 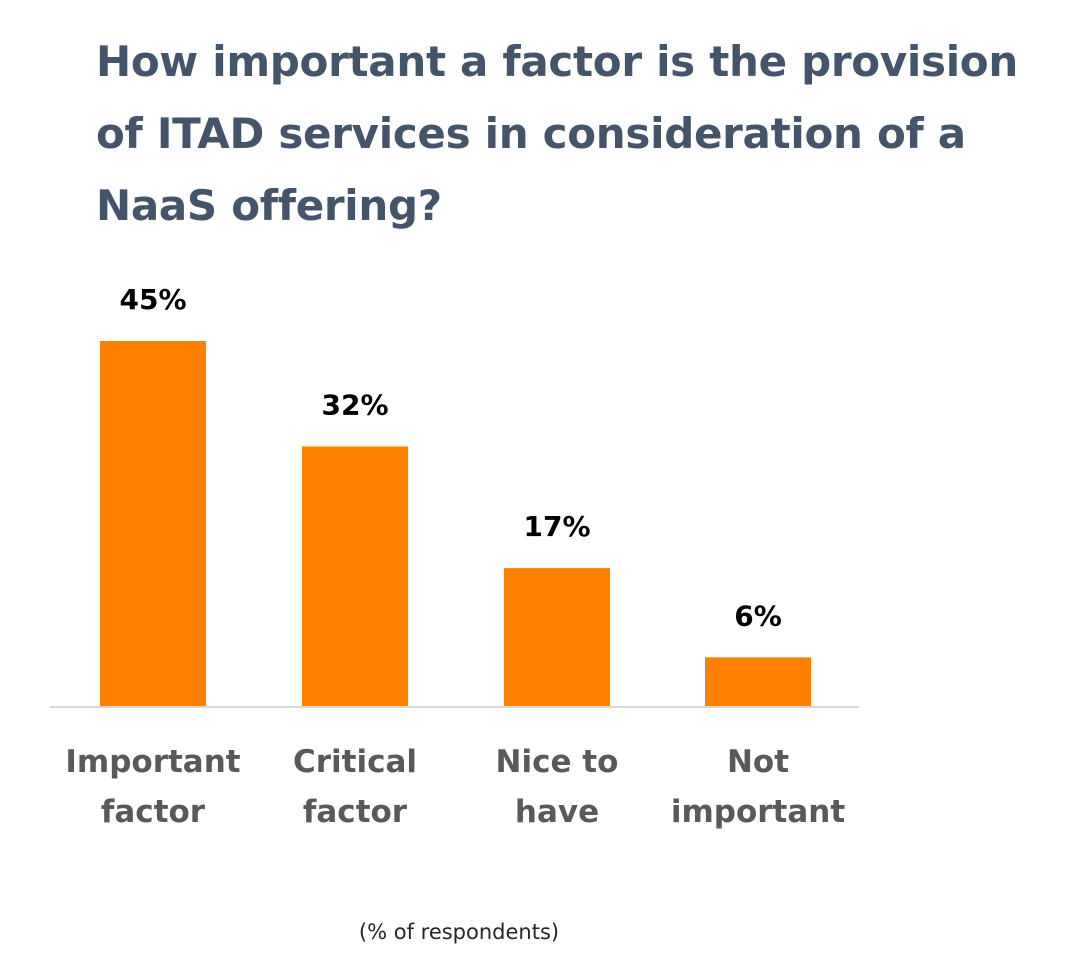 I want to click on category-label-line: important, so click(x=758, y=812).